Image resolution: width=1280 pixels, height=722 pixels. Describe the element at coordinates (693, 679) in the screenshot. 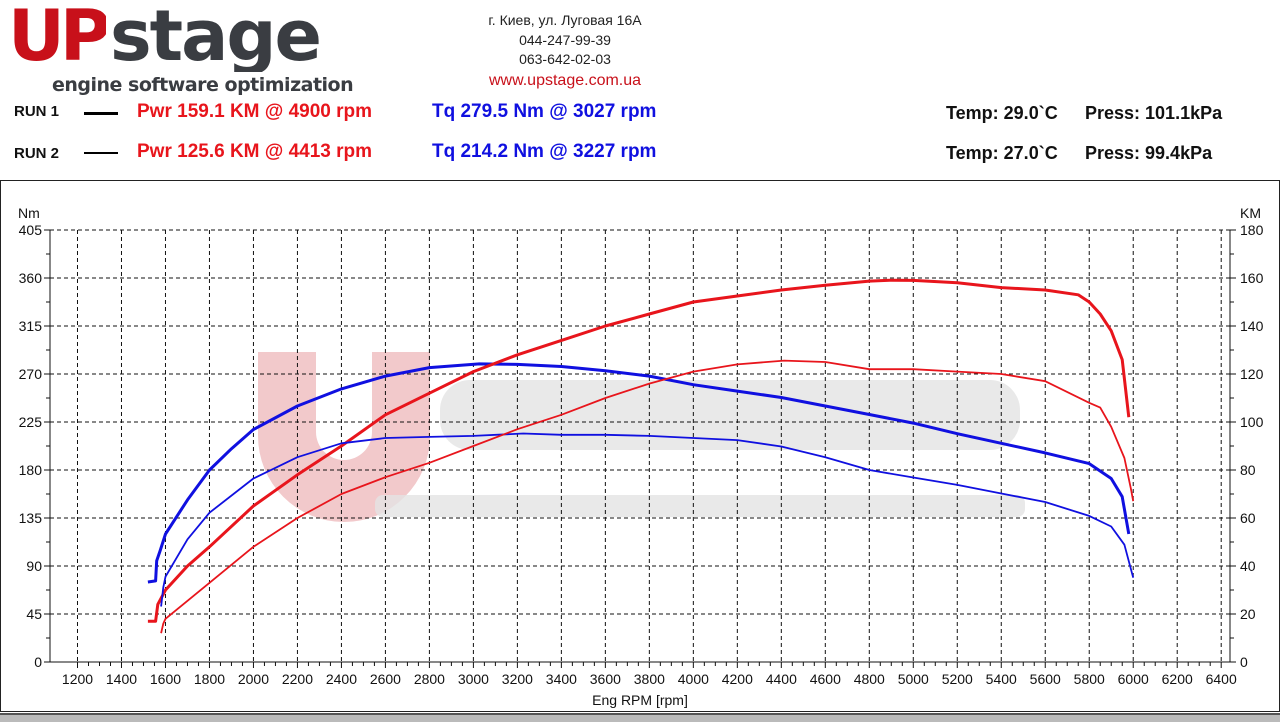

I see `x-tick-label: 4000` at that location.